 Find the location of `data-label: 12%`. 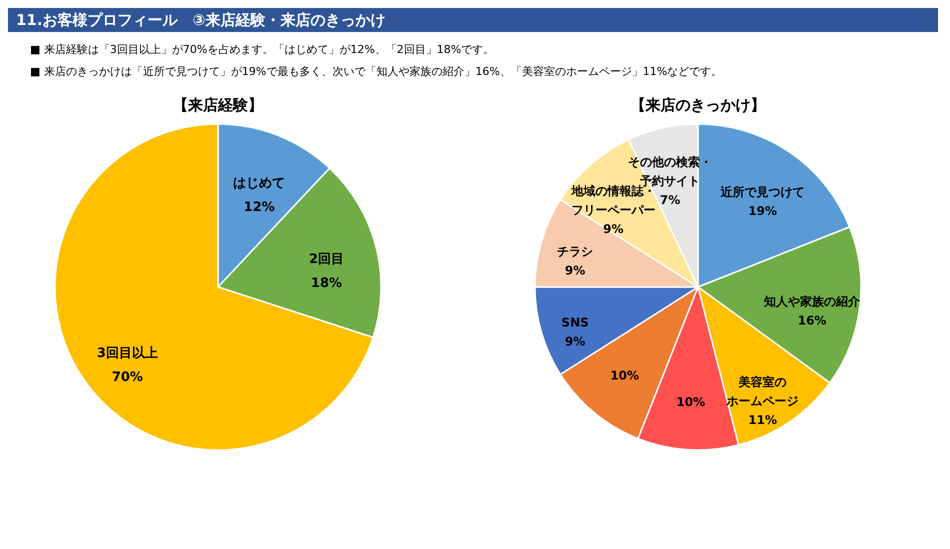

data-label: 12% is located at coordinates (259, 207).